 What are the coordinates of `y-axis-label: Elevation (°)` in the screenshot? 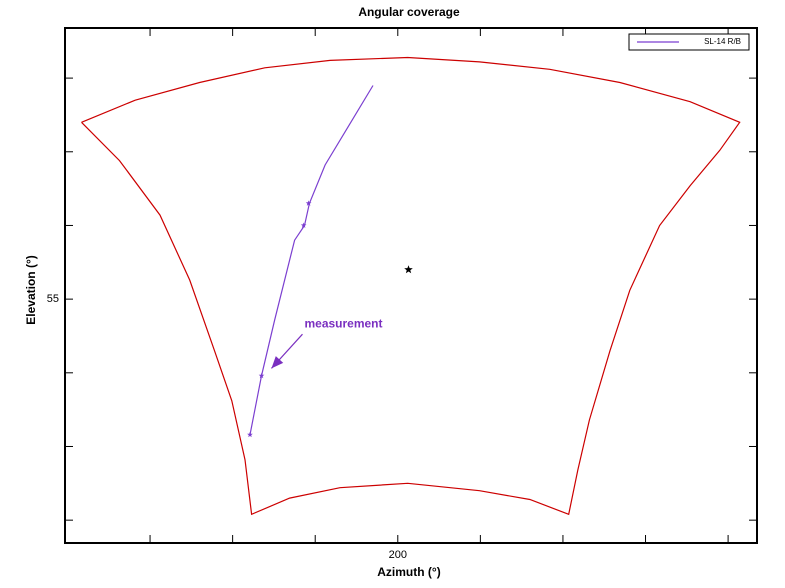 It's located at (31, 289).